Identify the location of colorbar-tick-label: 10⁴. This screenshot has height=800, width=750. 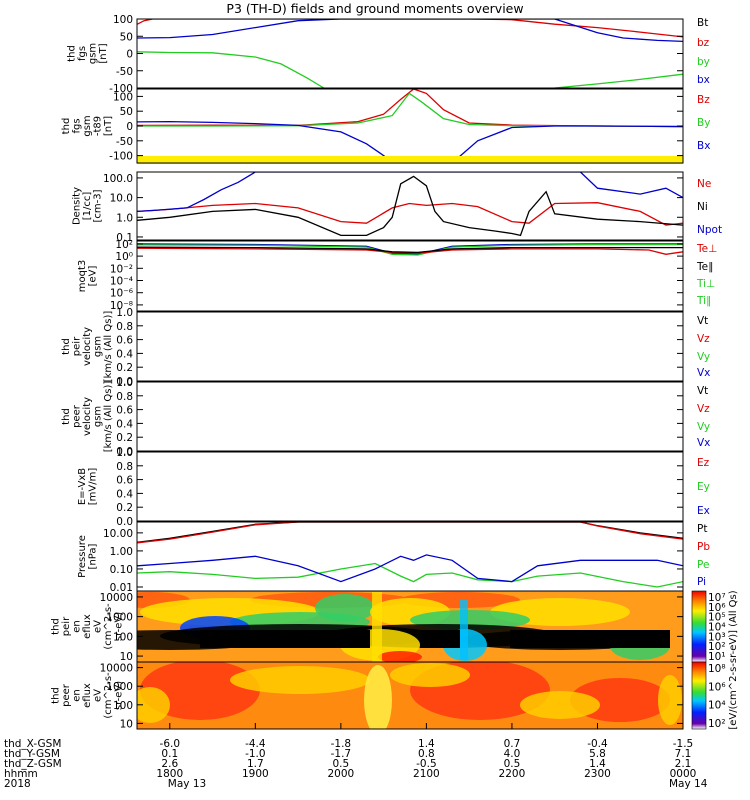
(717, 706).